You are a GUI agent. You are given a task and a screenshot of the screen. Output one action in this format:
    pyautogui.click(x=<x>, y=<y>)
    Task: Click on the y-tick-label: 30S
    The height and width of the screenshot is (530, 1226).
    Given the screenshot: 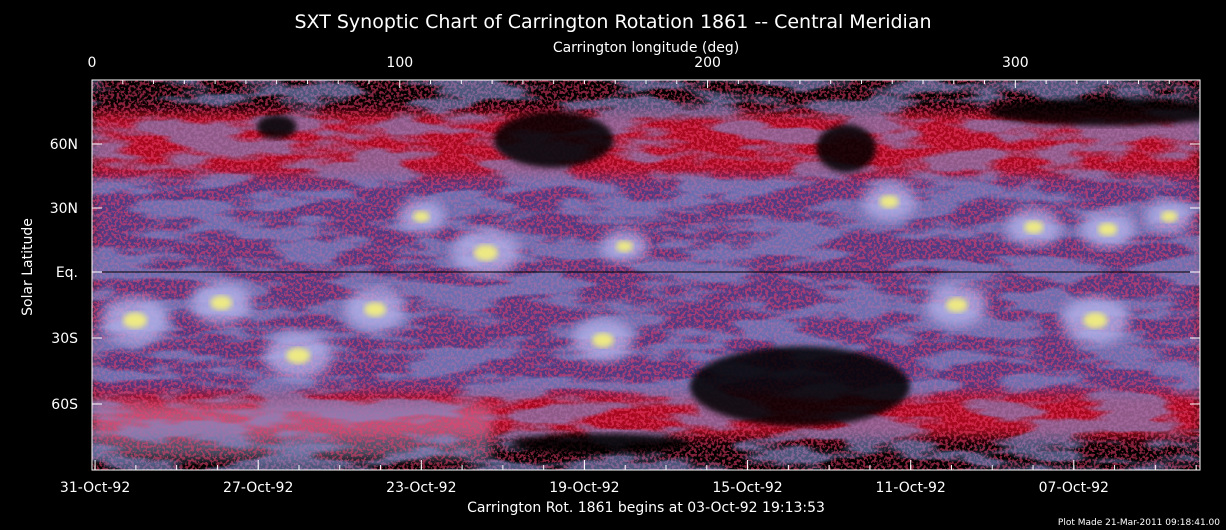 What is the action you would take?
    pyautogui.click(x=64, y=339)
    